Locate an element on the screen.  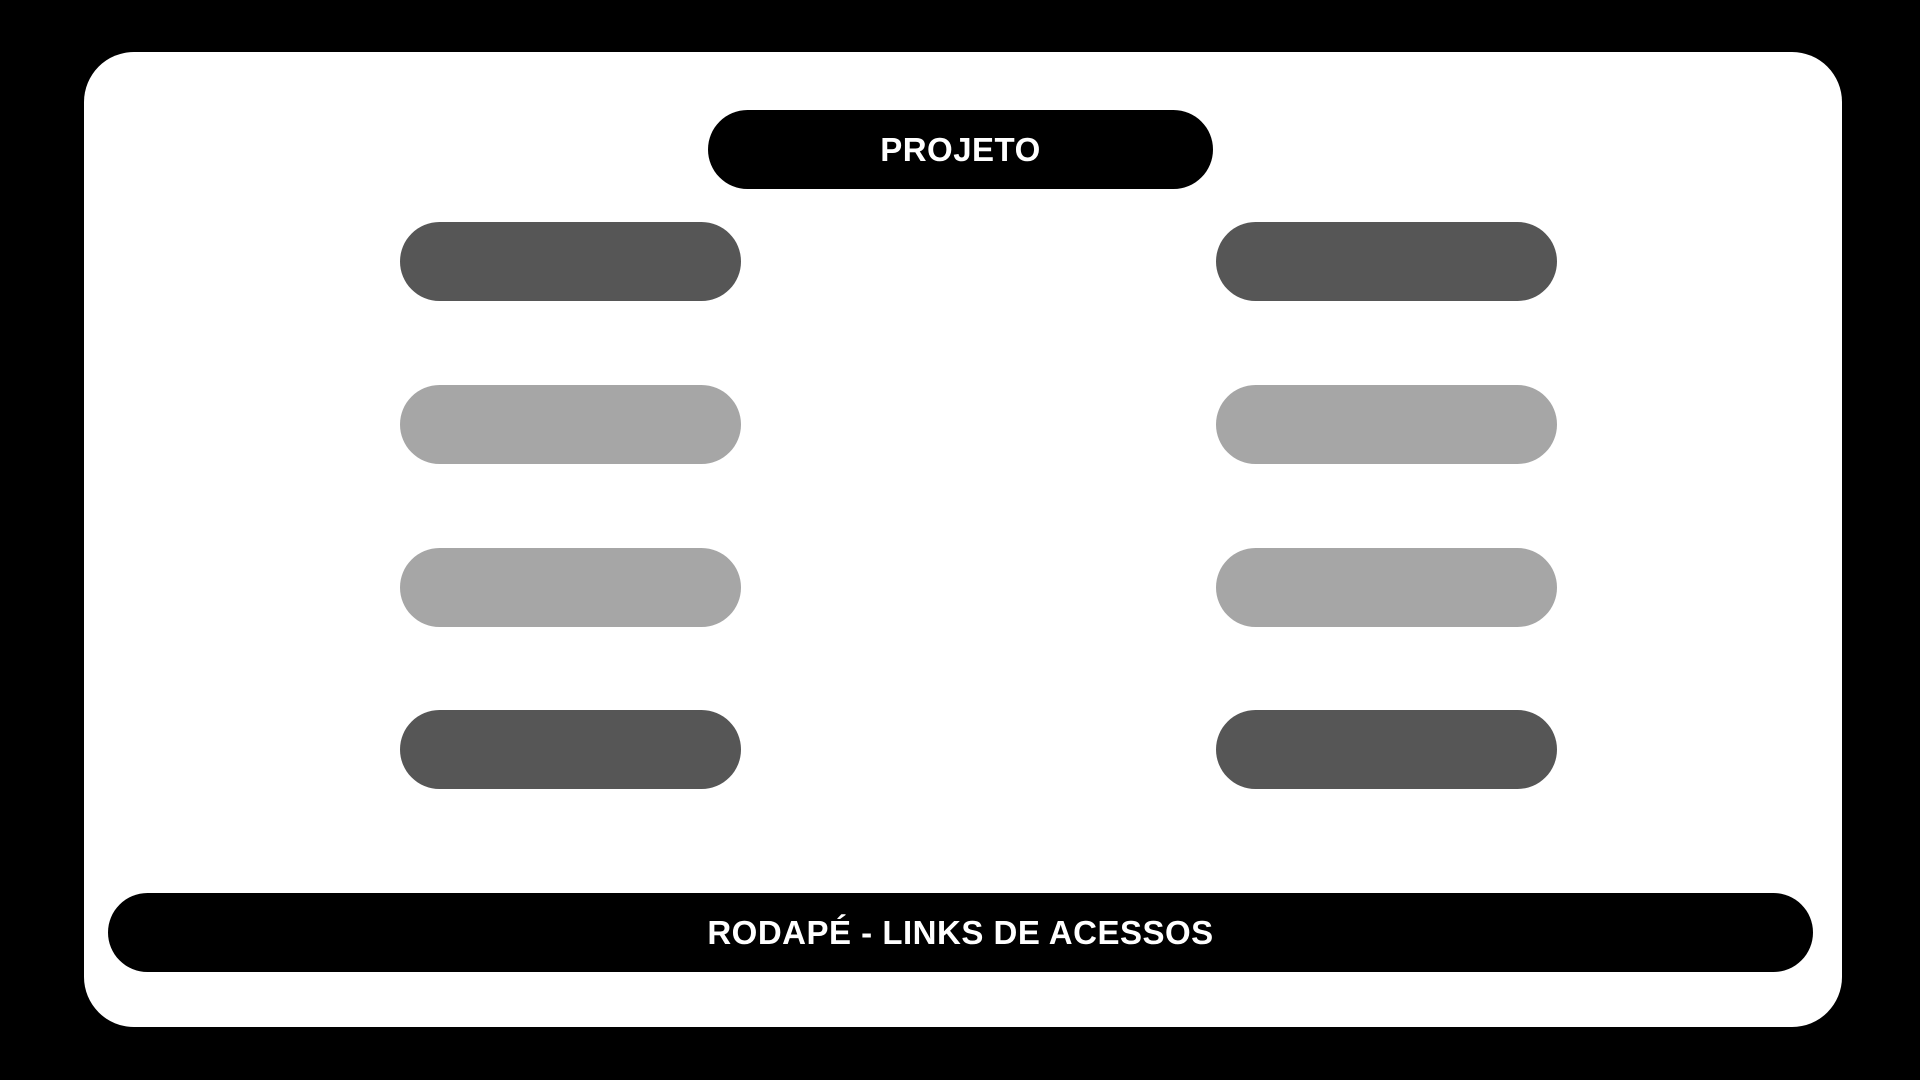
footer-links-bar: RODAPÉ - LINKS DE ACESSOS is located at coordinates (960, 932).